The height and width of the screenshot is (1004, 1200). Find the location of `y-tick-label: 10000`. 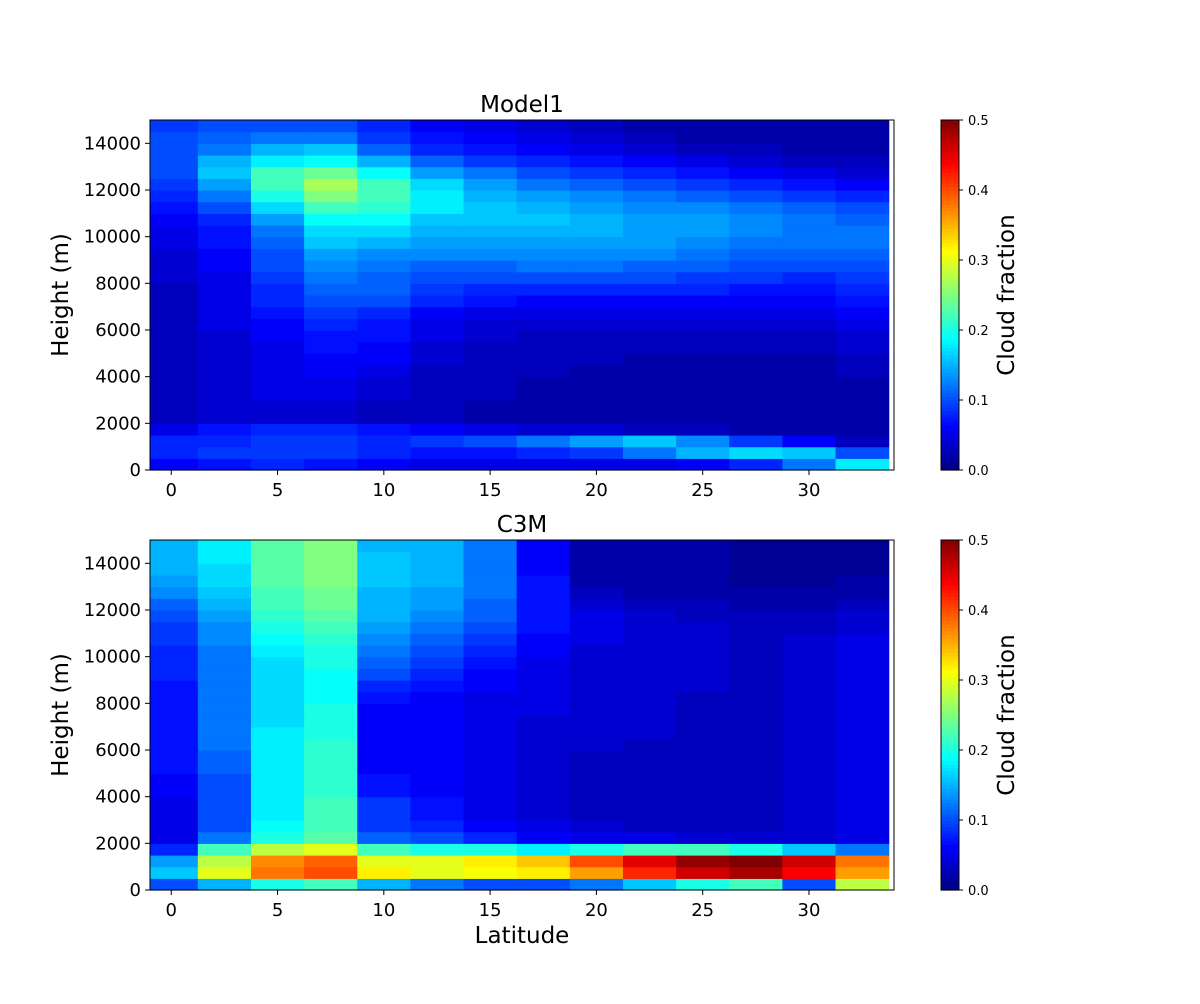

y-tick-label: 10000 is located at coordinates (112, 657).